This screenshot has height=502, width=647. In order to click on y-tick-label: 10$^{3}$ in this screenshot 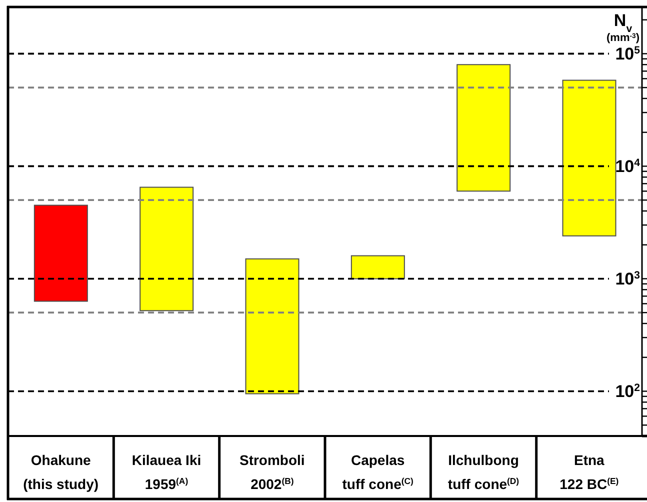, I will do `click(627, 279)`.